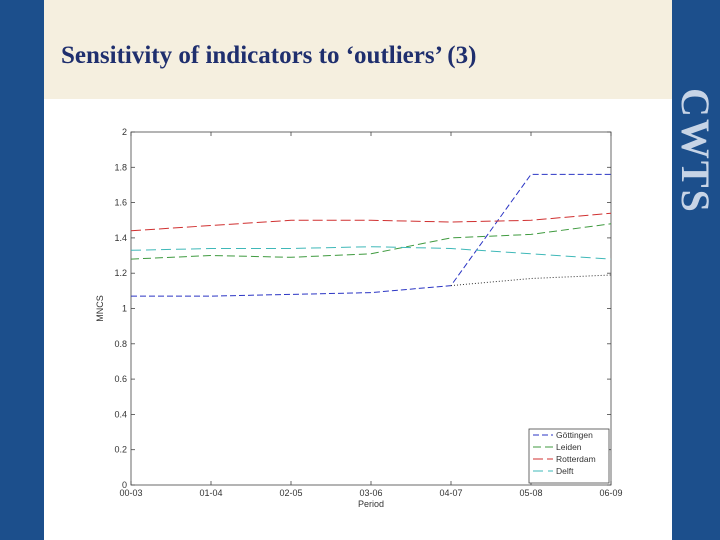 Image resolution: width=720 pixels, height=540 pixels. What do you see at coordinates (124, 309) in the screenshot?
I see `y-tick-label: 1` at bounding box center [124, 309].